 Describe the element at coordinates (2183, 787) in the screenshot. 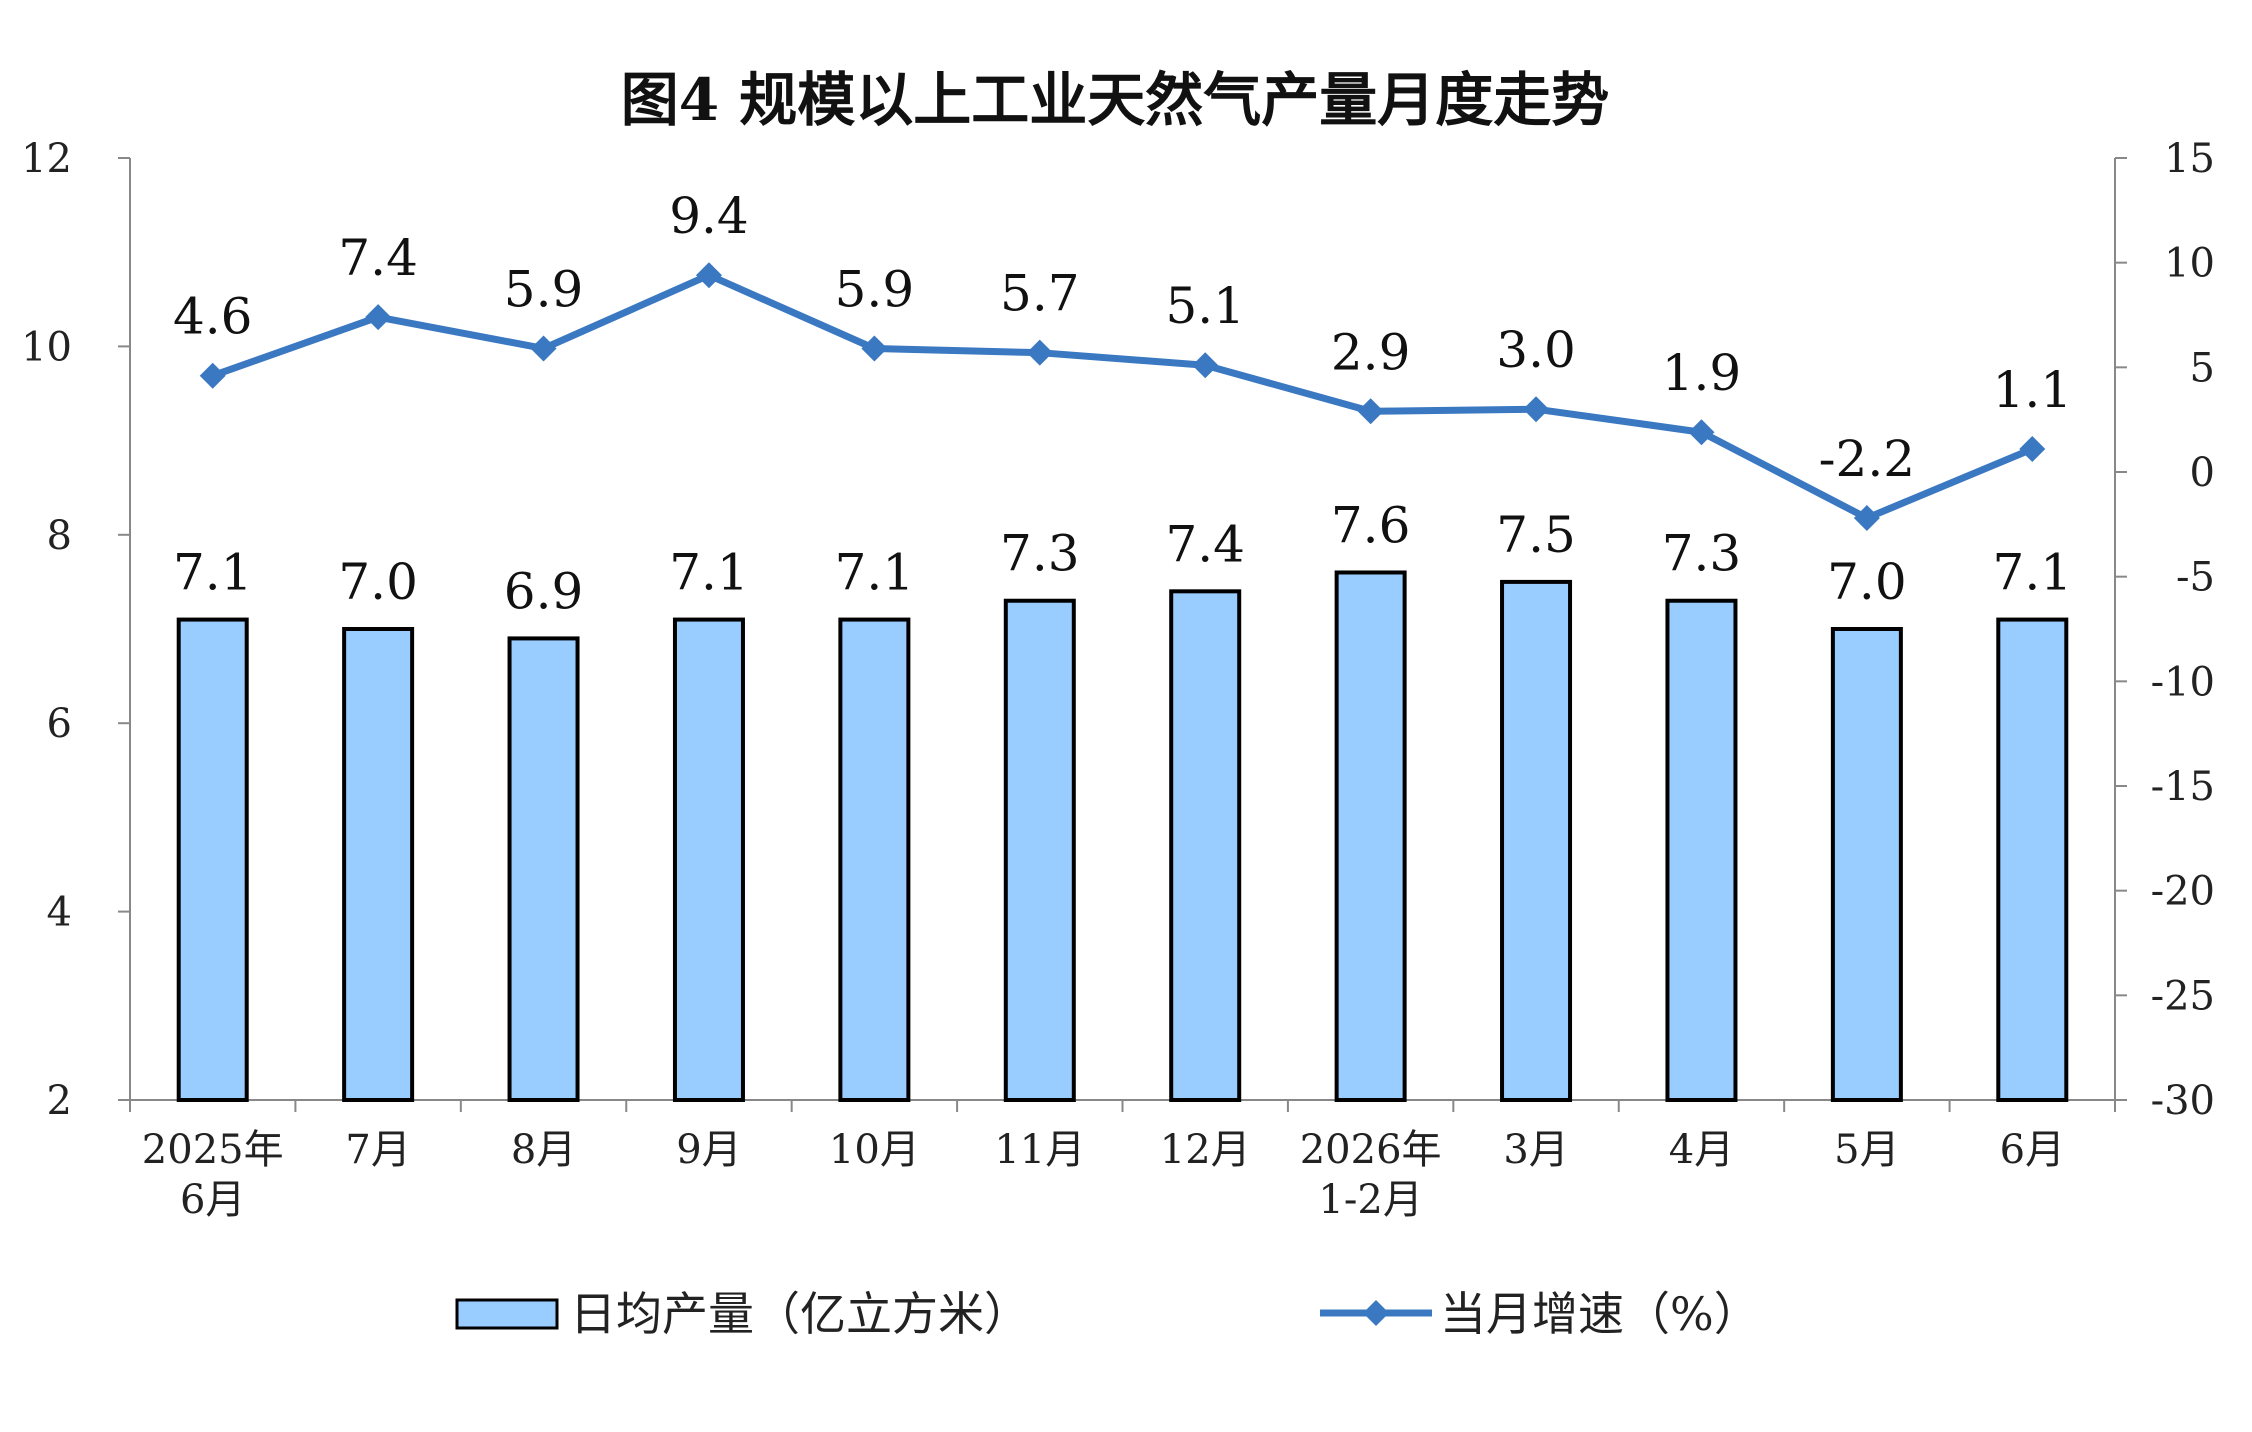

I see `right-tick-label: -15` at that location.